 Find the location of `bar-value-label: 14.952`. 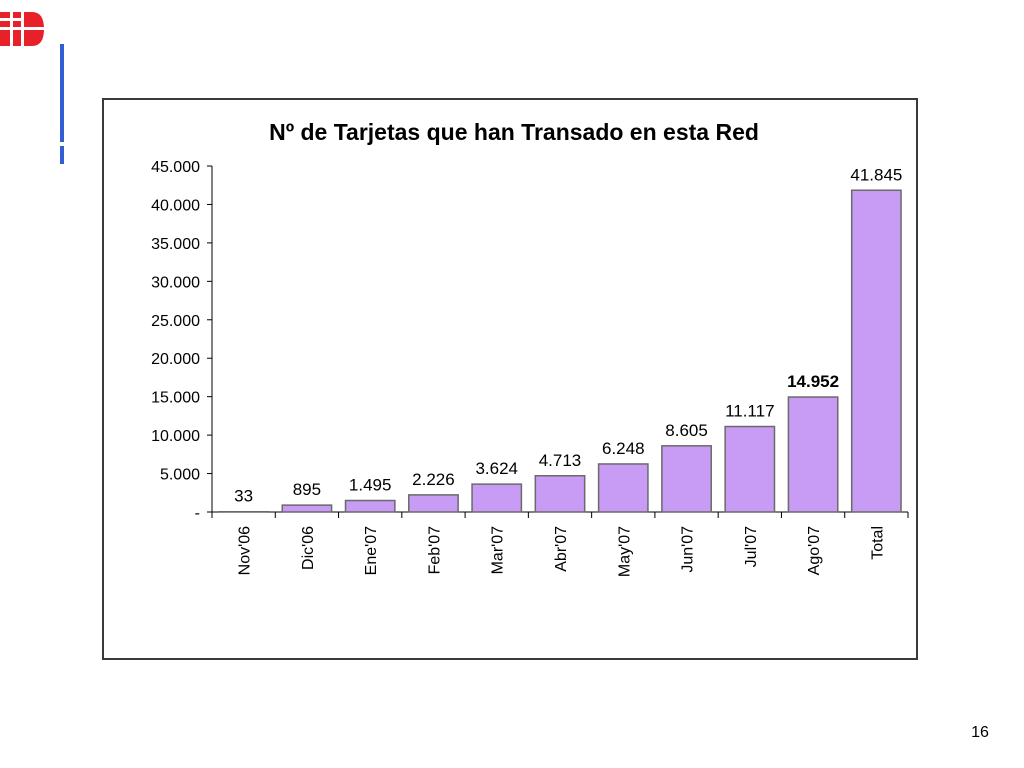

bar-value-label: 14.952 is located at coordinates (813, 381).